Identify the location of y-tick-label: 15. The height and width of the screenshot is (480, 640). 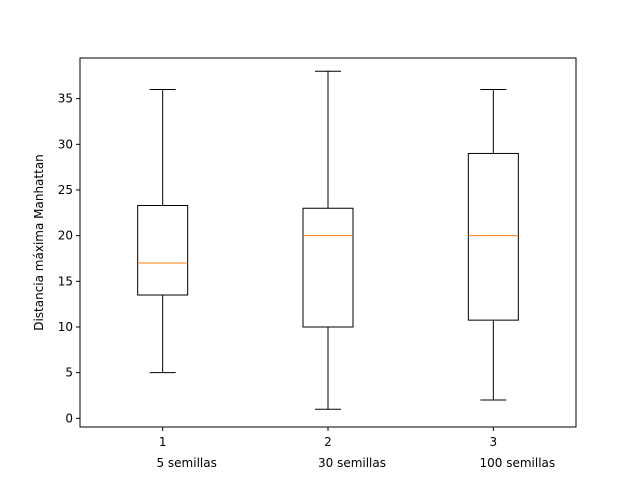
(65, 281).